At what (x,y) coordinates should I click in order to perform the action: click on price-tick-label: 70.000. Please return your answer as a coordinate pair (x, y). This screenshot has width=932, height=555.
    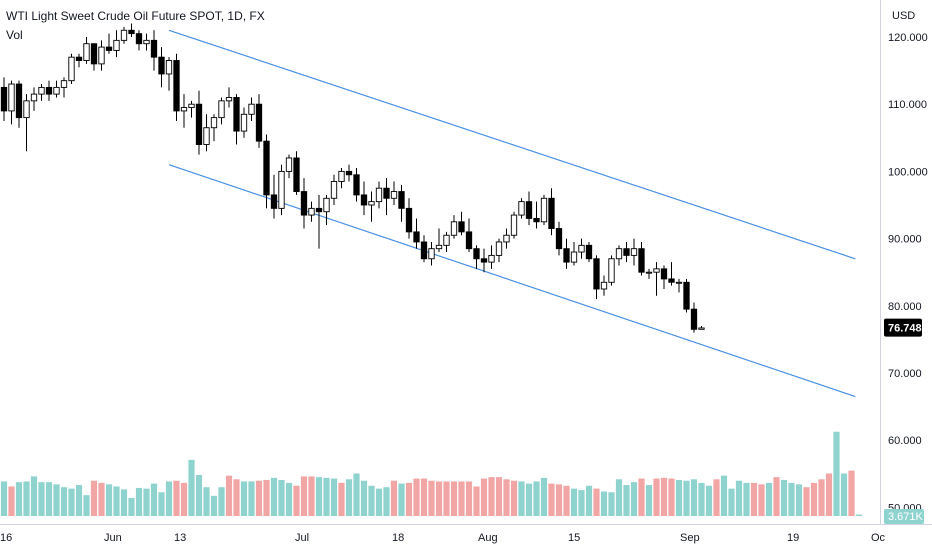
    Looking at the image, I should click on (905, 374).